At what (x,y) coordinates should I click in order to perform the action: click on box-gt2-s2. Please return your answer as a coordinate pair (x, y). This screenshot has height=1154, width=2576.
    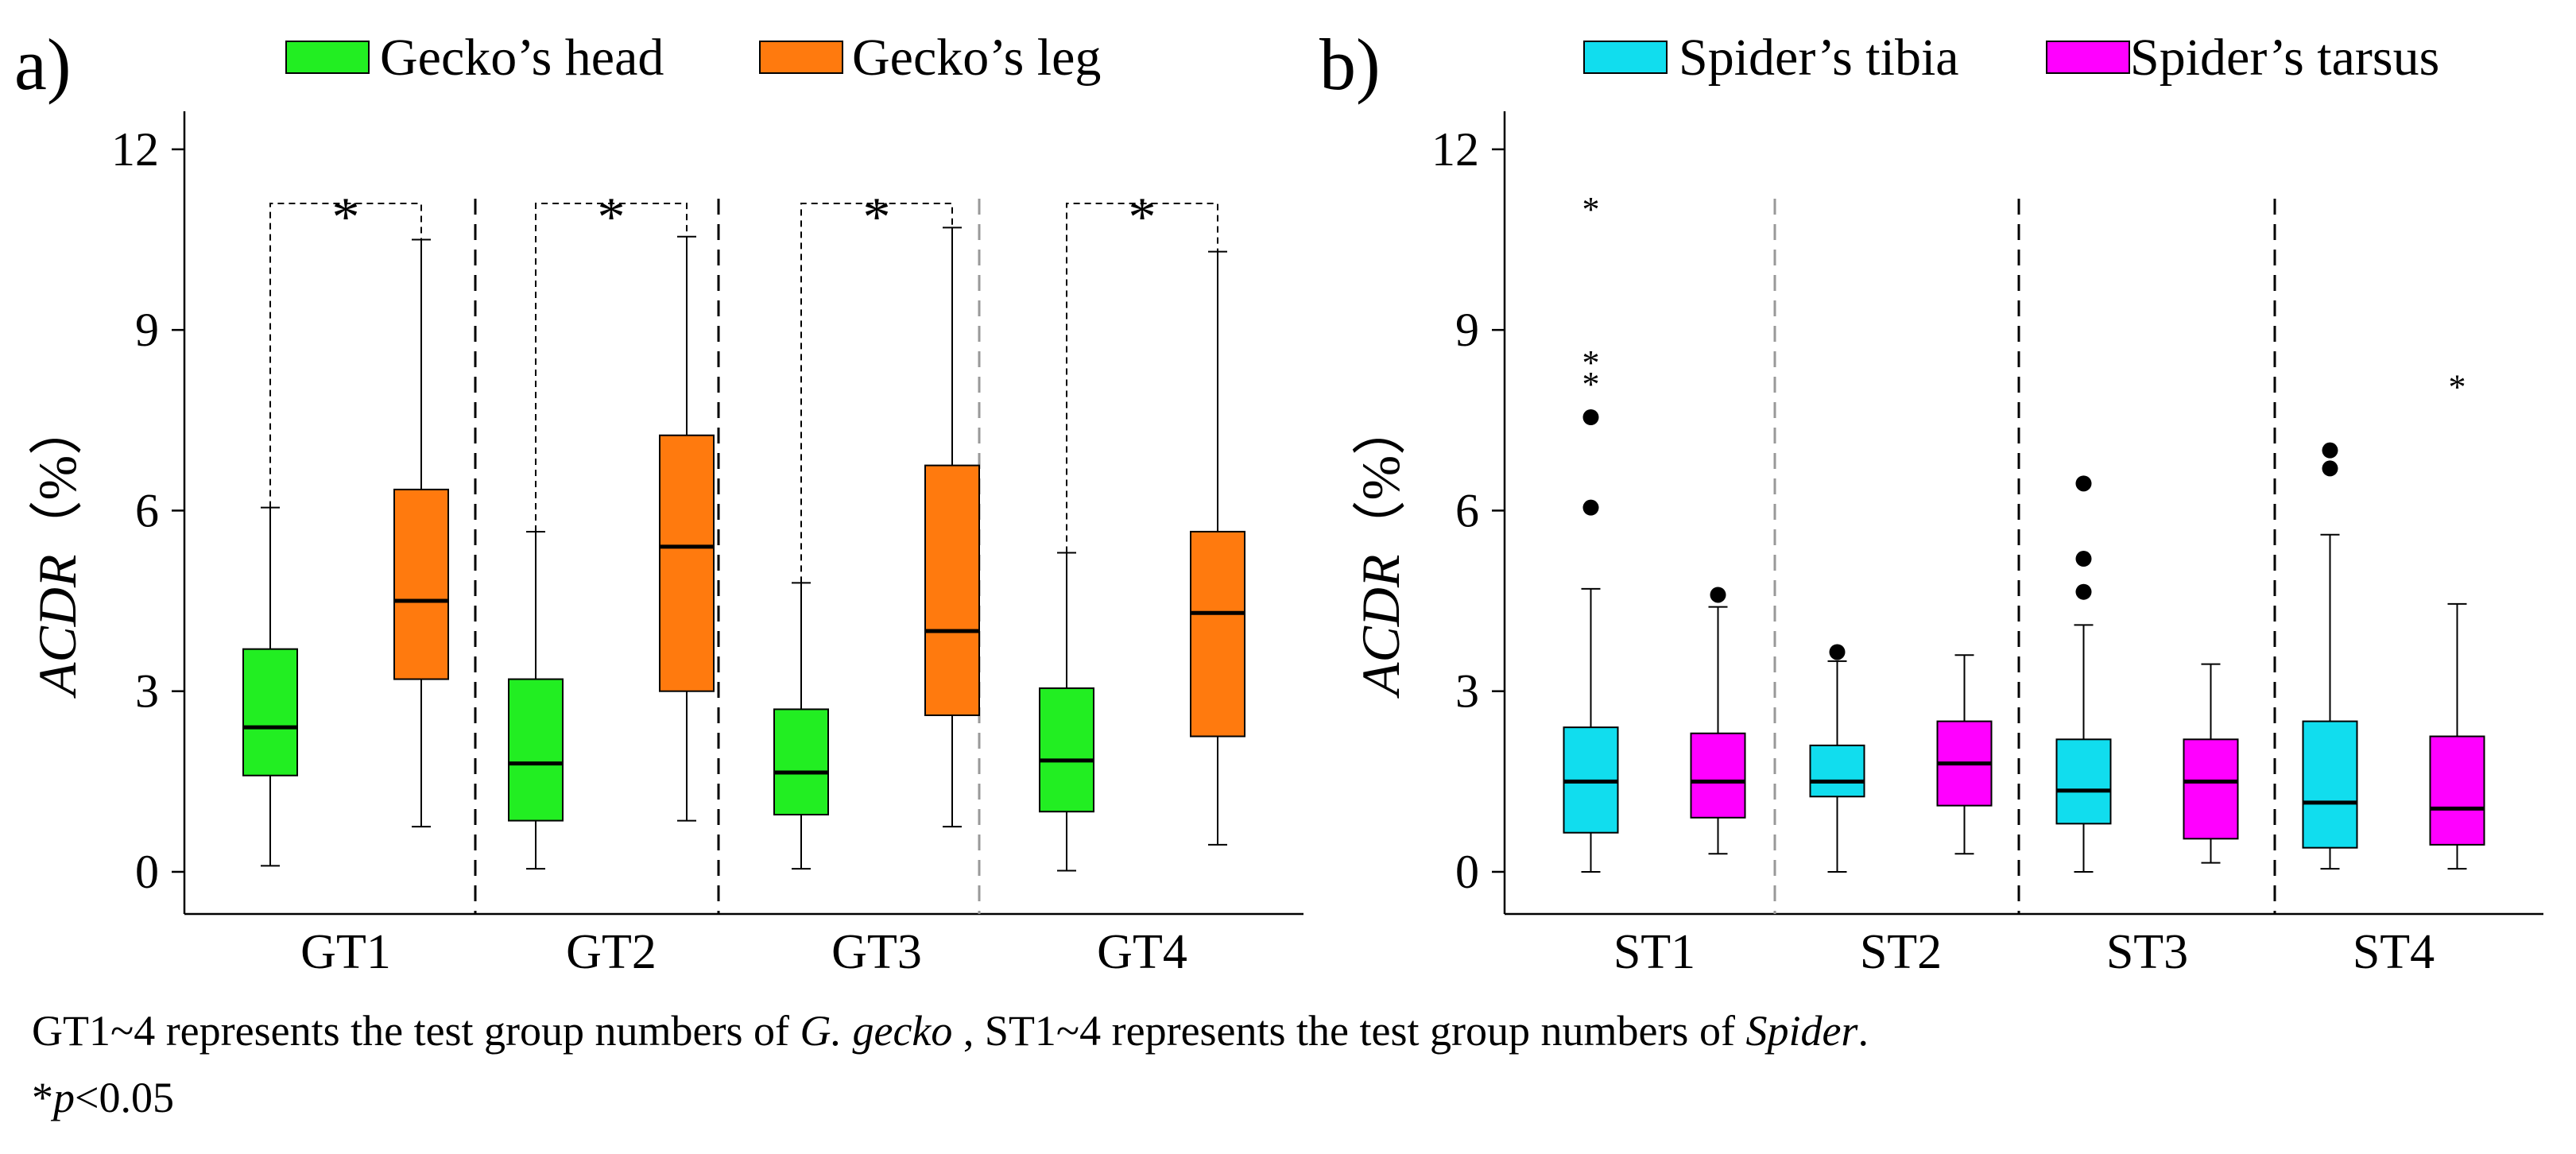
    Looking at the image, I should click on (687, 563).